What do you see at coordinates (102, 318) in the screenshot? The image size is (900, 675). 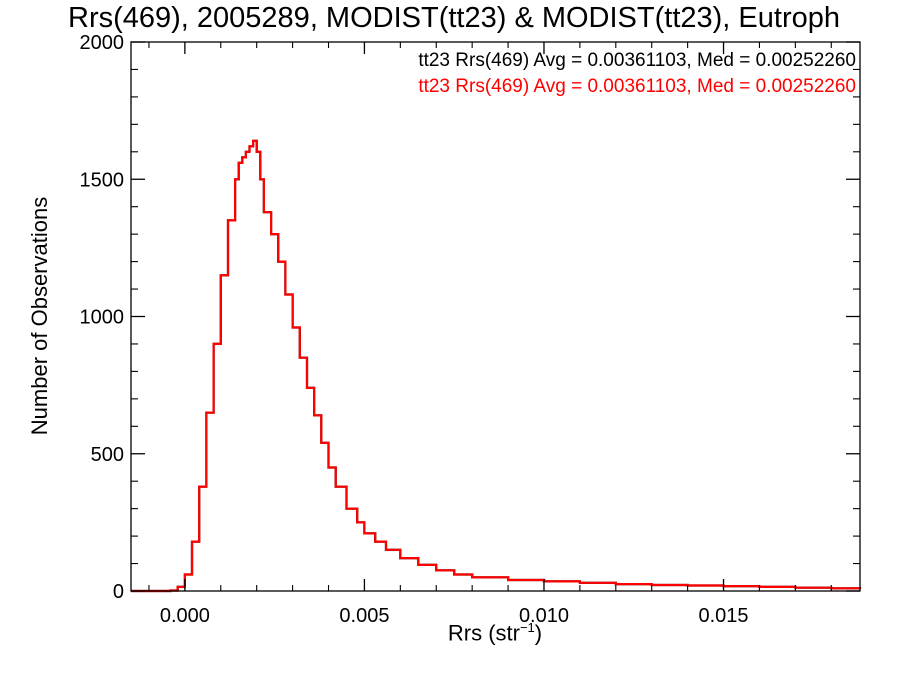 I see `y-tick-label-2: 1000` at bounding box center [102, 318].